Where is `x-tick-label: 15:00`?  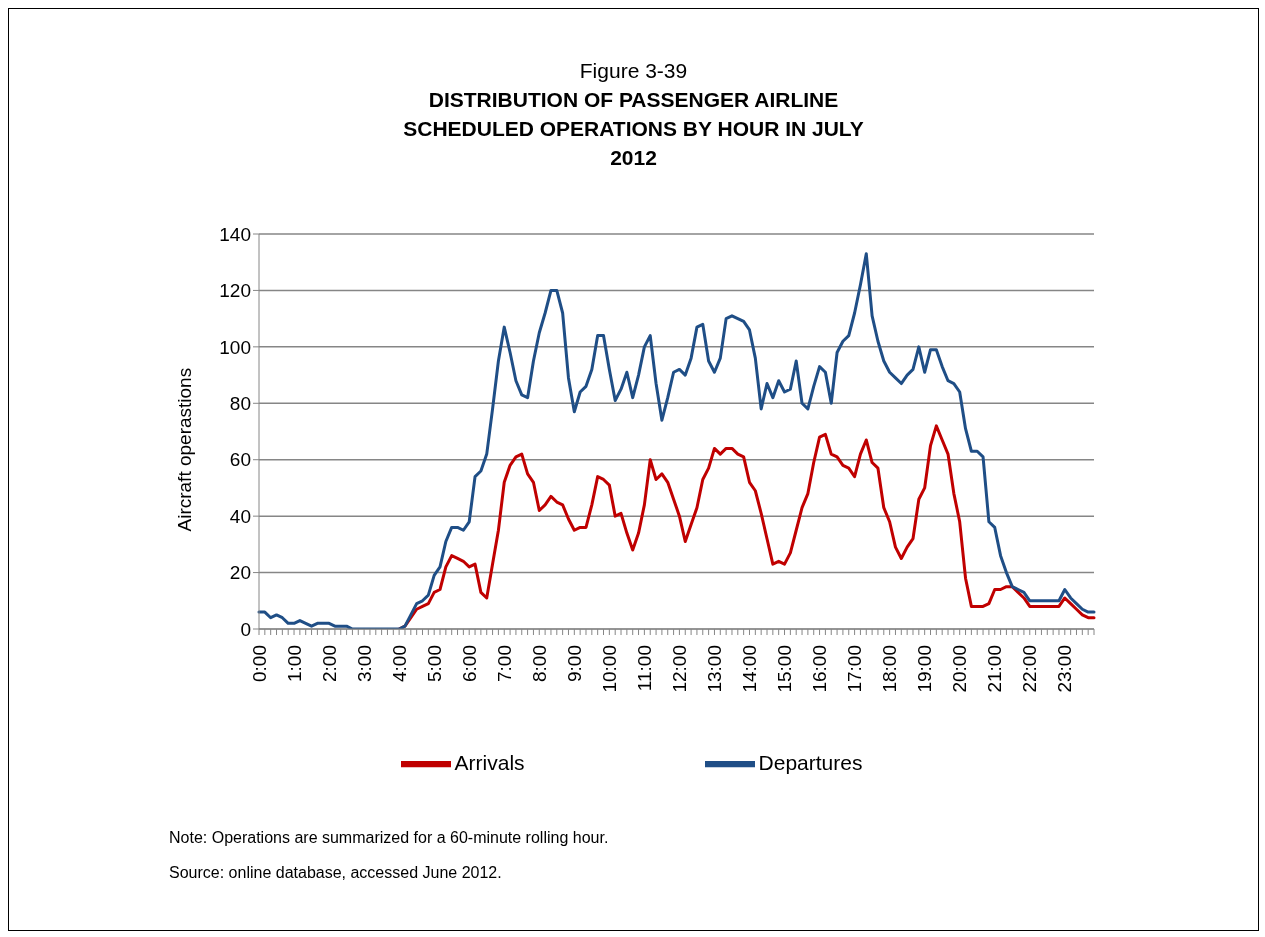
x-tick-label: 15:00 is located at coordinates (785, 669).